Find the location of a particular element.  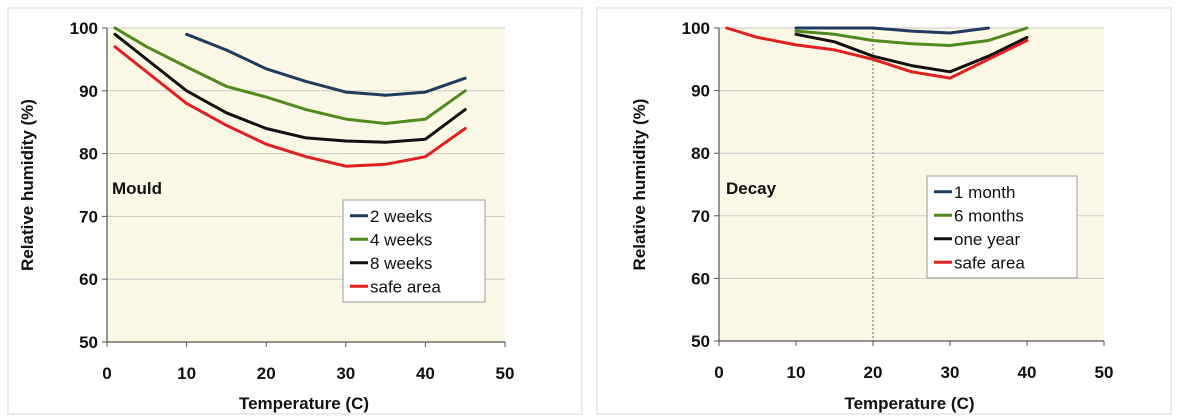

chart-annotation: Decay is located at coordinates (751, 188).